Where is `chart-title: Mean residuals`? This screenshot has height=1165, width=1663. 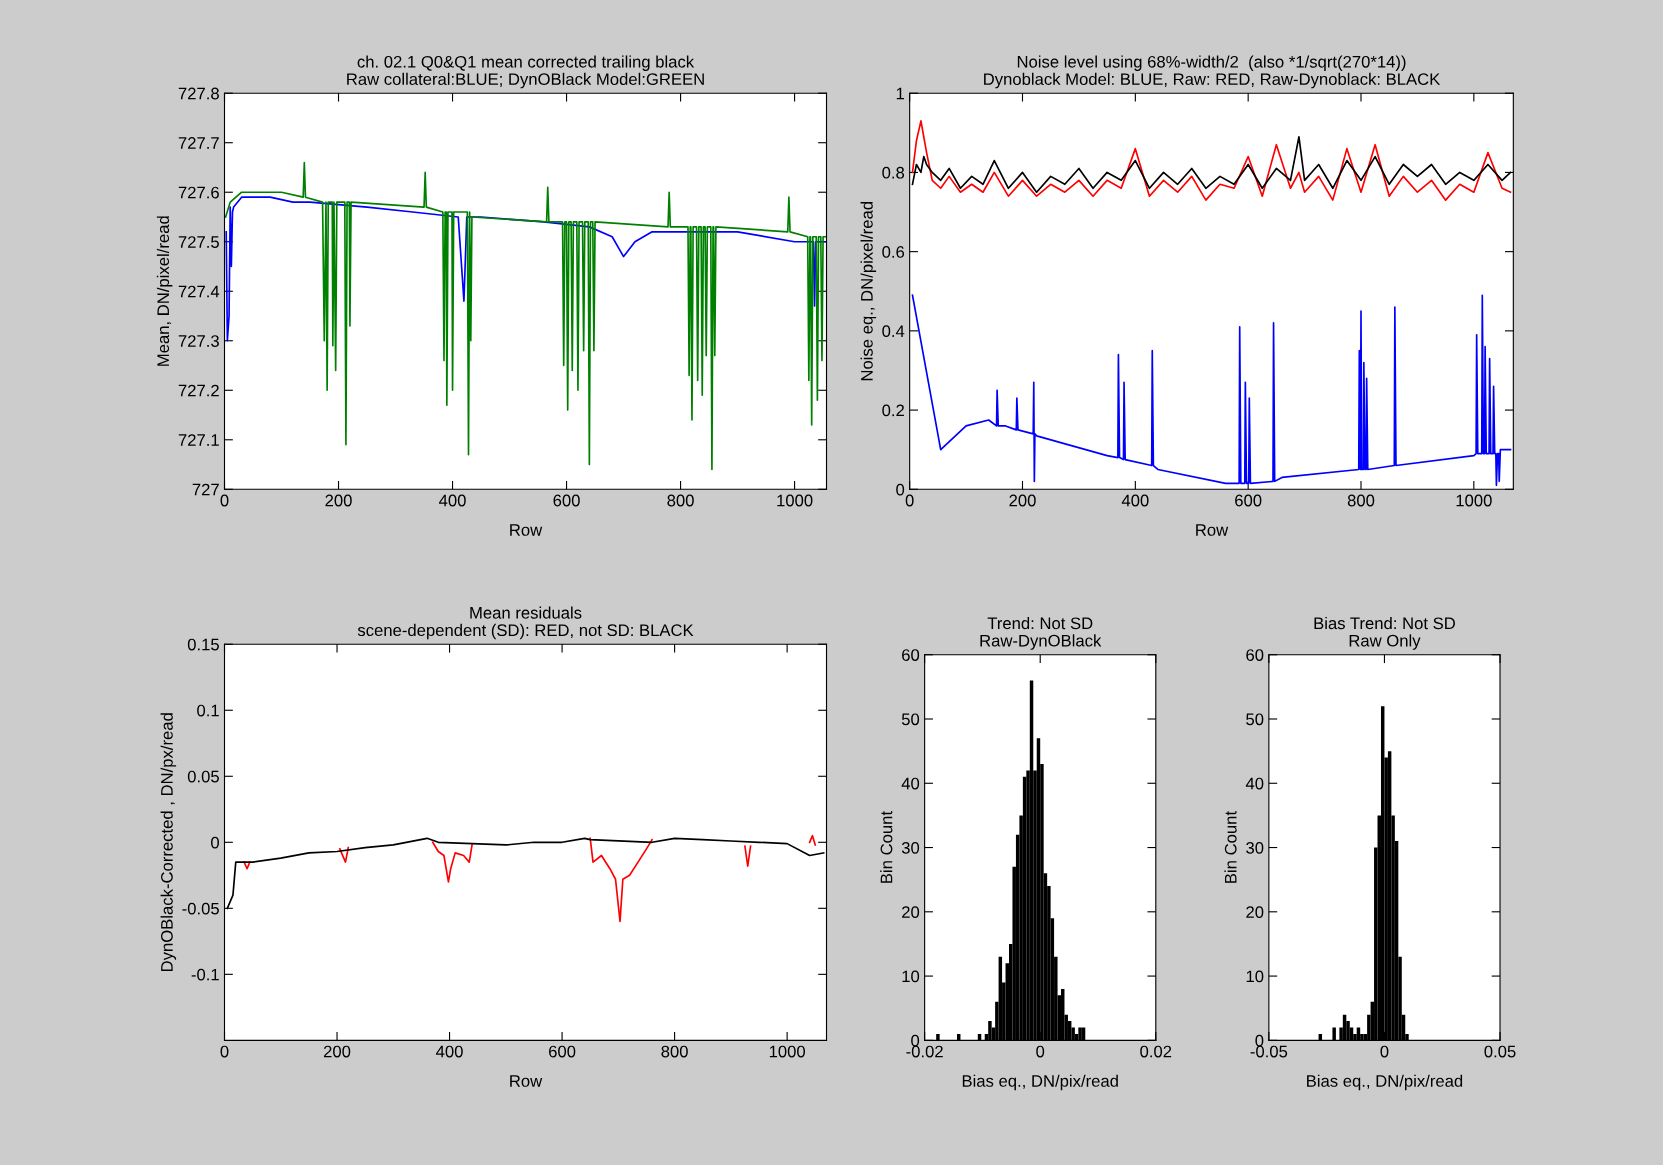
chart-title: Mean residuals is located at coordinates (526, 612).